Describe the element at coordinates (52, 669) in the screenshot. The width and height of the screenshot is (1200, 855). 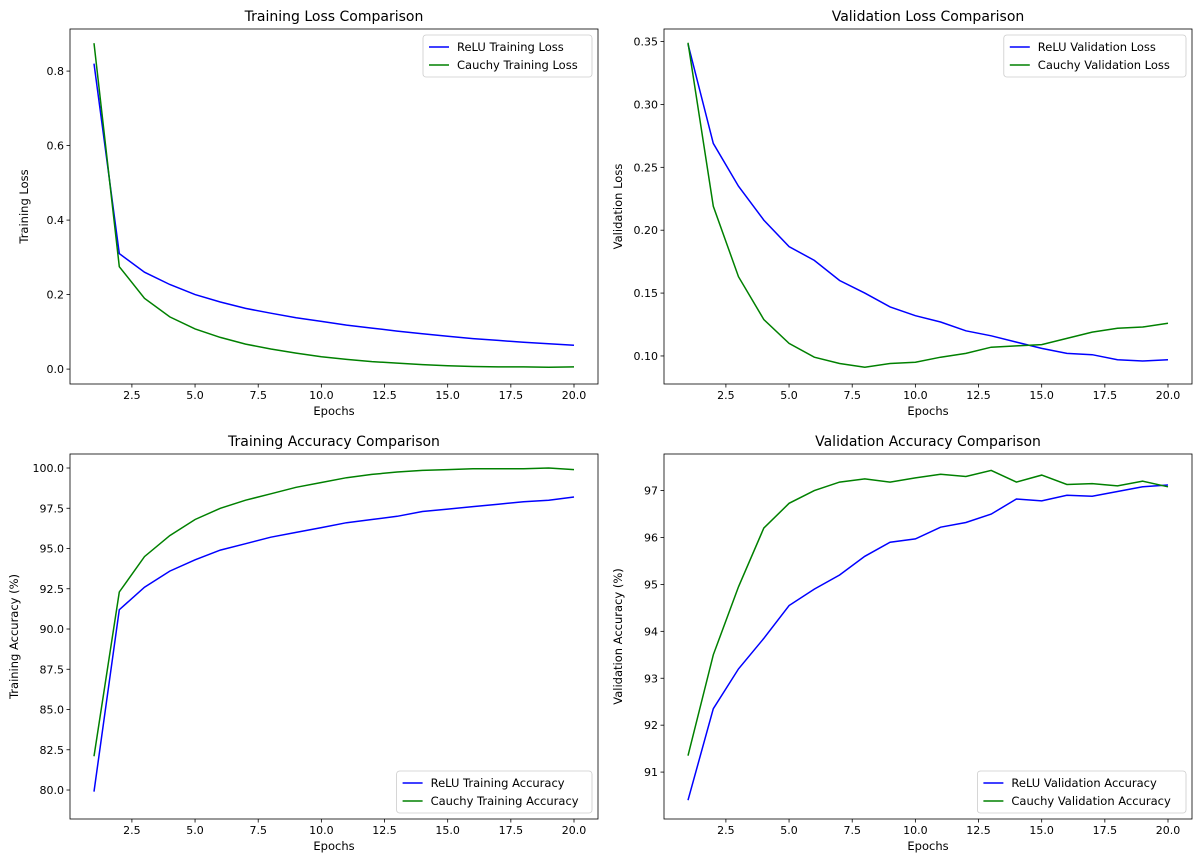
I see `y-tick-label: 87.5` at that location.